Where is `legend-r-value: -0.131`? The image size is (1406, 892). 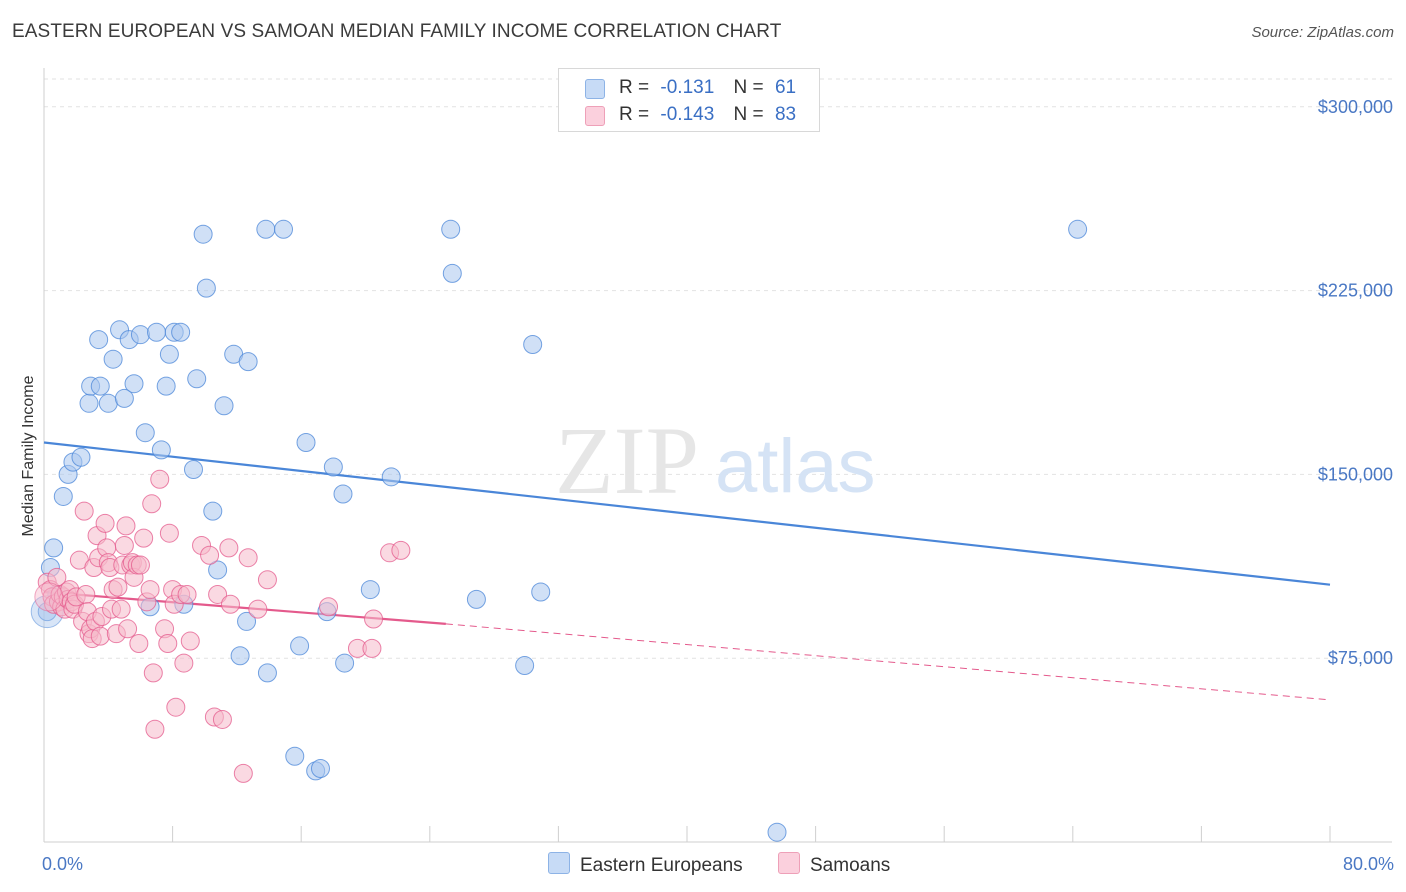 legend-r-value: -0.131 is located at coordinates (687, 87).